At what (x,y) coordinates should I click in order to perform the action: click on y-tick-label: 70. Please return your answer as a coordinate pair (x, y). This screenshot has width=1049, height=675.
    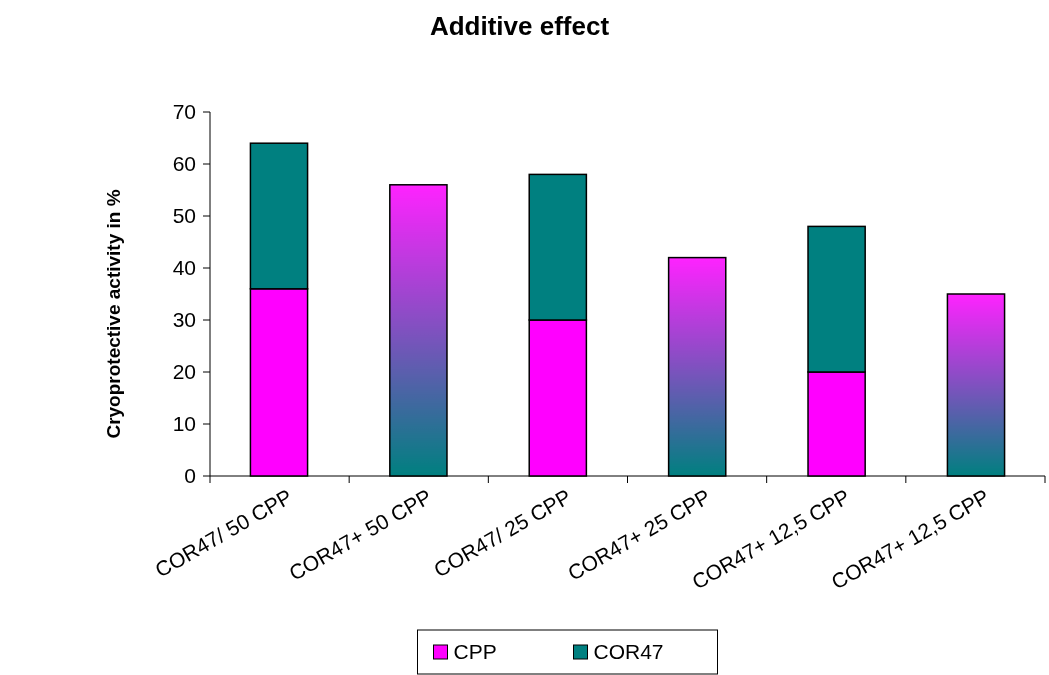
    Looking at the image, I should click on (184, 112).